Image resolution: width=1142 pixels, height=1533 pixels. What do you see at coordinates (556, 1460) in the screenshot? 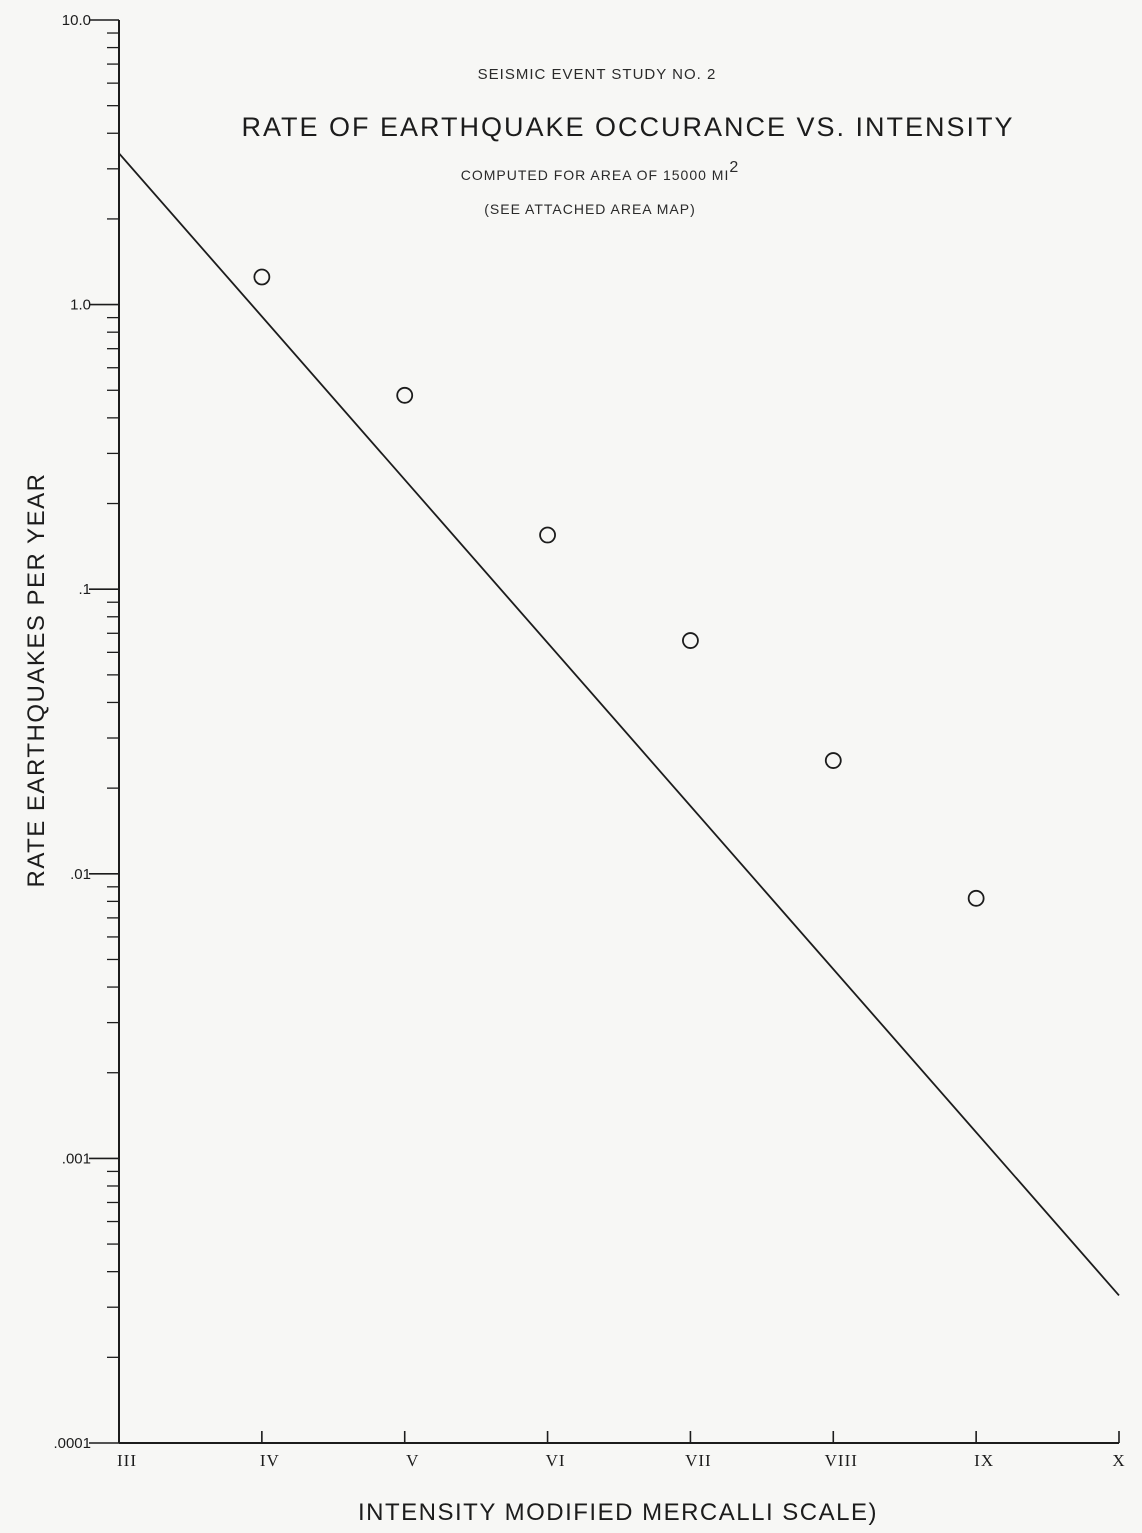
I see `x-tick-label: VI` at bounding box center [556, 1460].